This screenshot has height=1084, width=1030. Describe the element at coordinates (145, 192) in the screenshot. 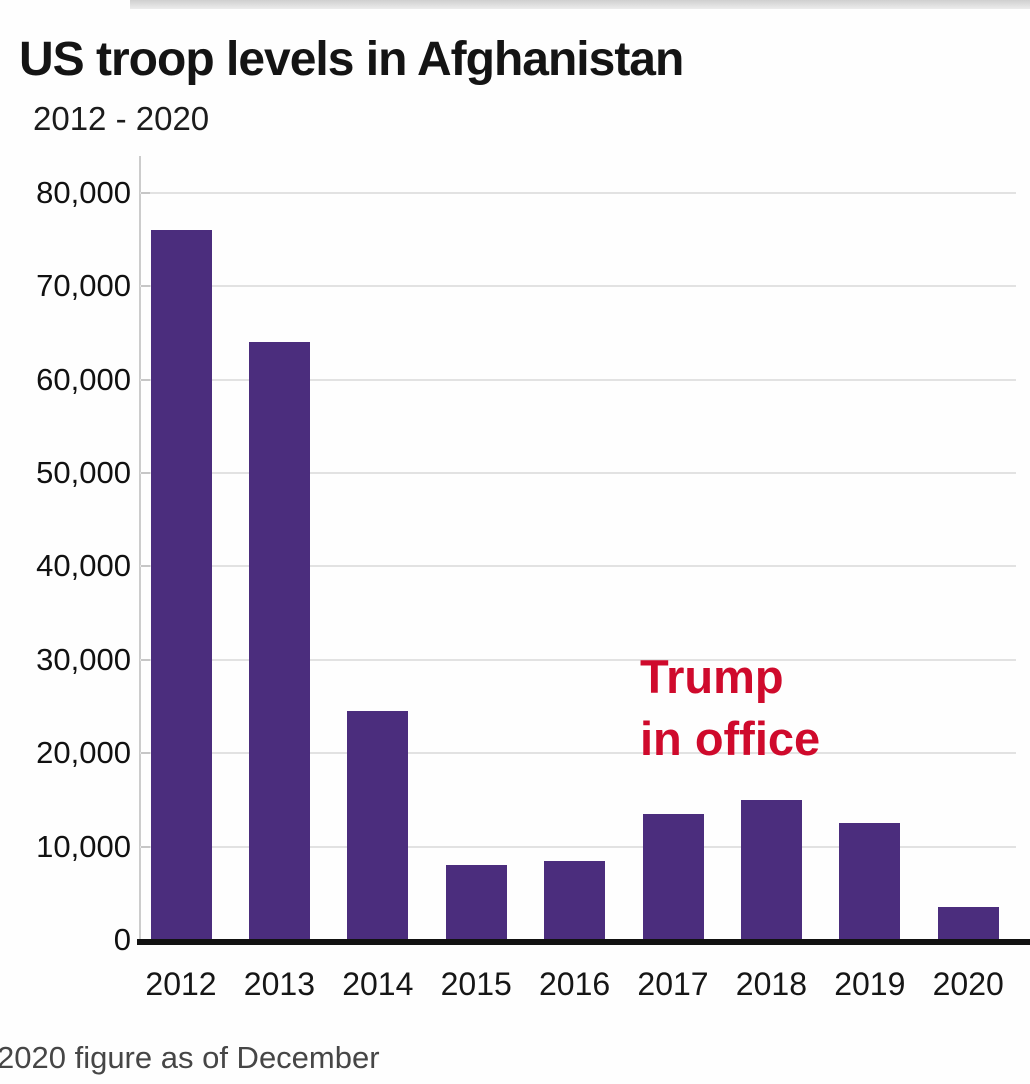

I see `y-tick-80,000` at that location.